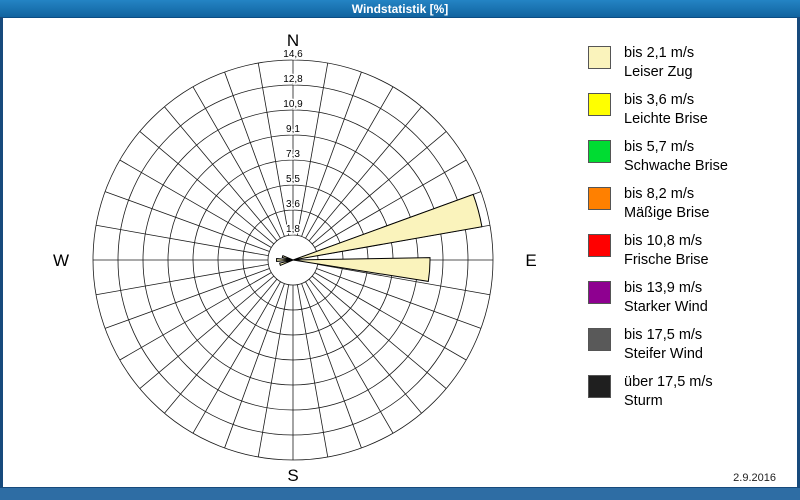  I want to click on legend-item: bis 17,5 m/s Steifer Wind, so click(658, 345).